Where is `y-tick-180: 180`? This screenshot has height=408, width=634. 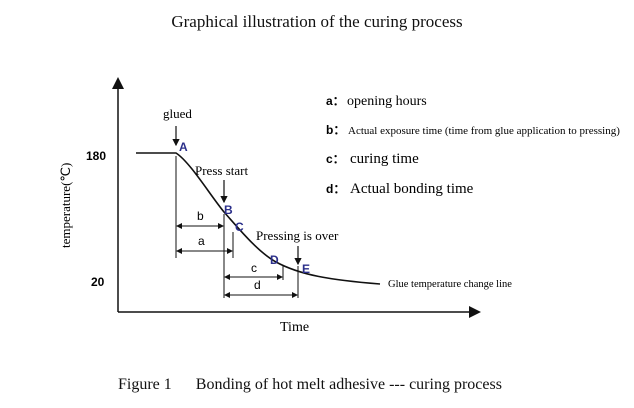
y-tick-180: 180 is located at coordinates (96, 156).